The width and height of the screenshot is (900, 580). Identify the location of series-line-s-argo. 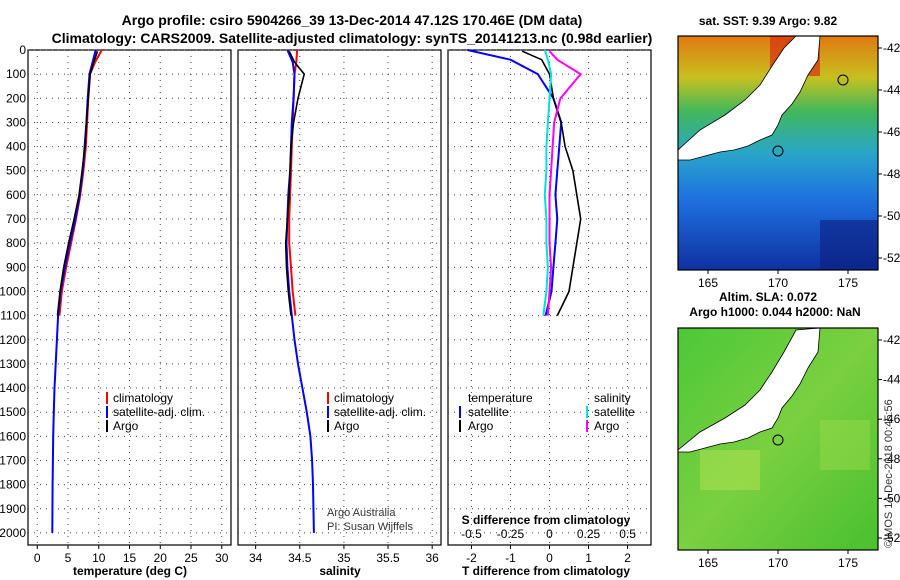
(564, 183).